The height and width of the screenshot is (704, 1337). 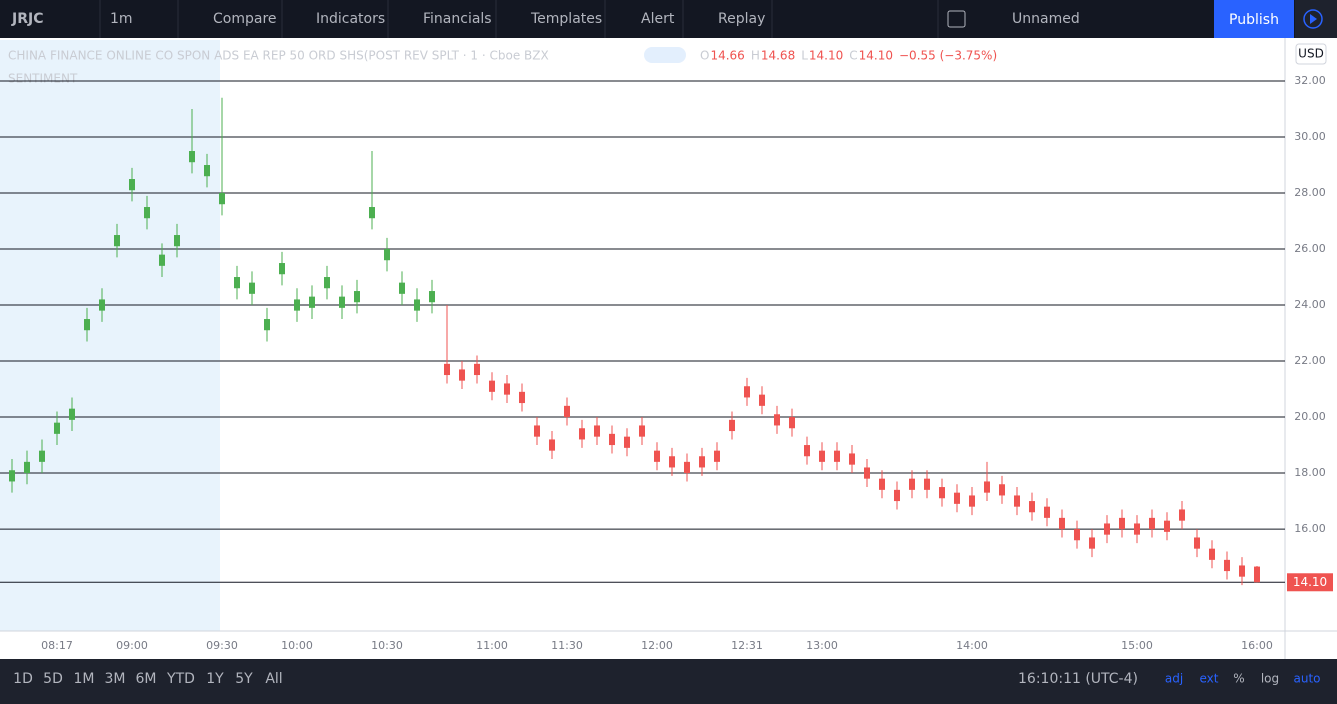 I want to click on toolbar-item: Indicators, so click(x=350, y=19).